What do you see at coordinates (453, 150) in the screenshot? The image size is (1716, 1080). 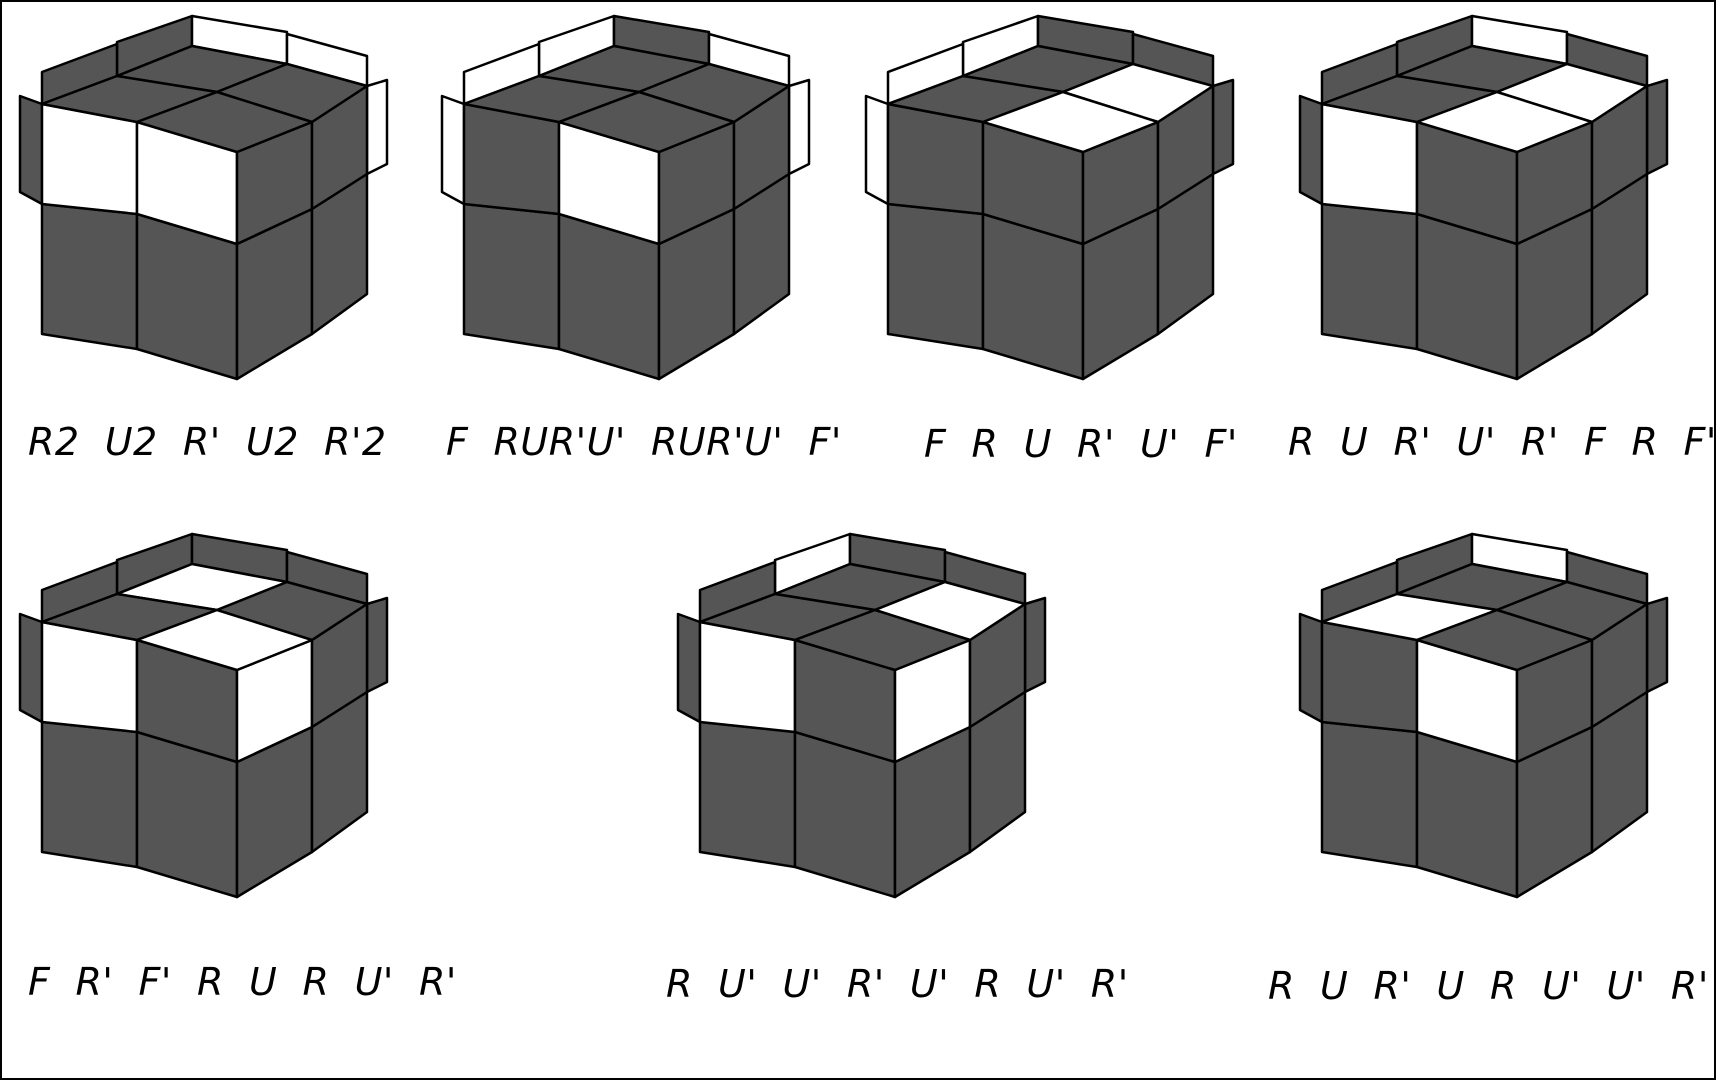 I see `cube-2-side-bar-left-front` at bounding box center [453, 150].